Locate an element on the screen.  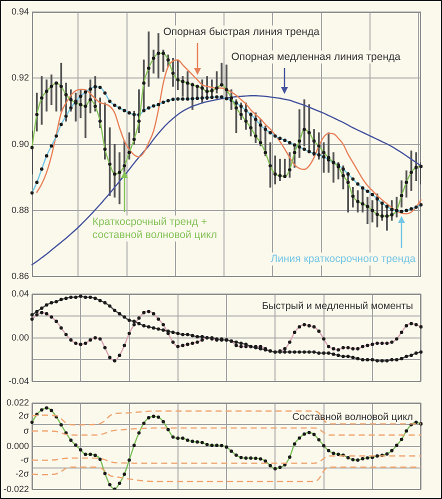
y-tick-label: -0.022 is located at coordinates (16, 489).